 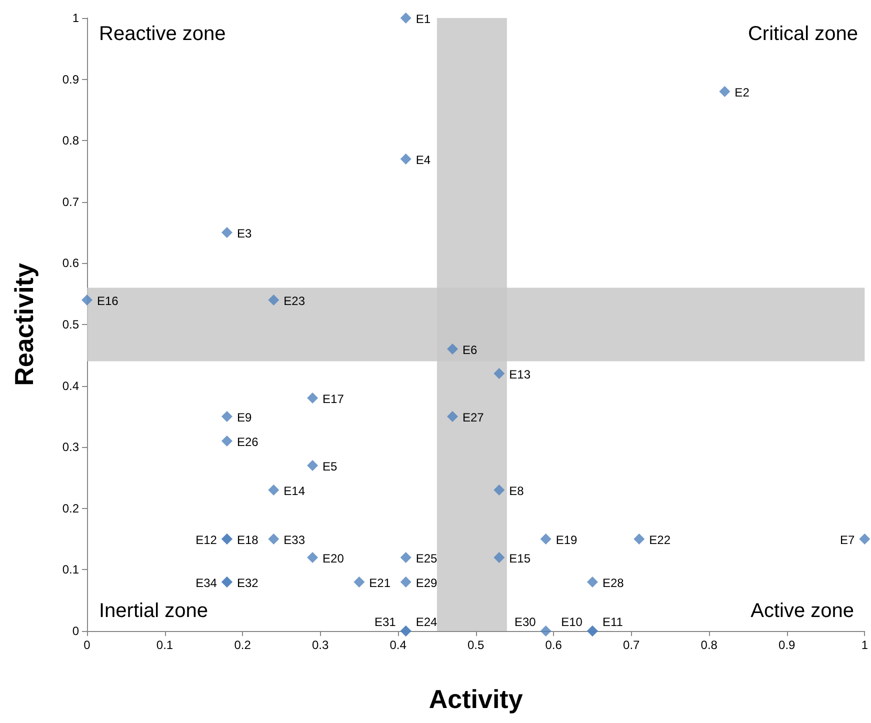 I want to click on annotation: E10, so click(x=572, y=622).